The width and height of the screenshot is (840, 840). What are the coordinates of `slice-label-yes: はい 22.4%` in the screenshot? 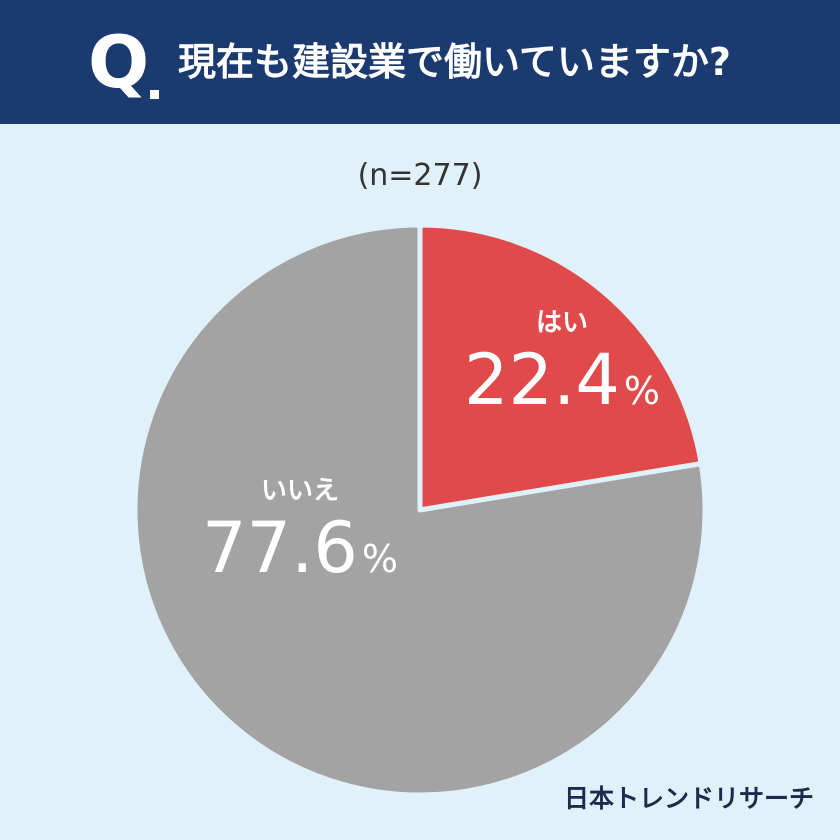 It's located at (562, 368).